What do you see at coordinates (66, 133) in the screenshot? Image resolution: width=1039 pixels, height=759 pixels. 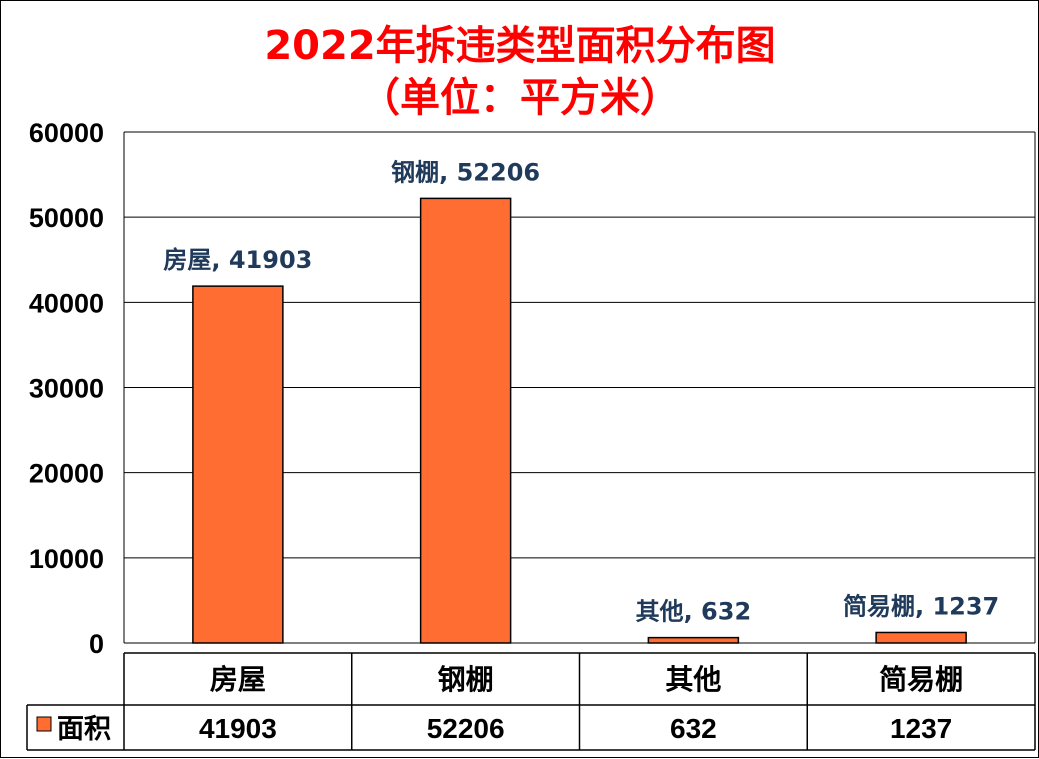 I see `y-tick-label: 60000` at bounding box center [66, 133].